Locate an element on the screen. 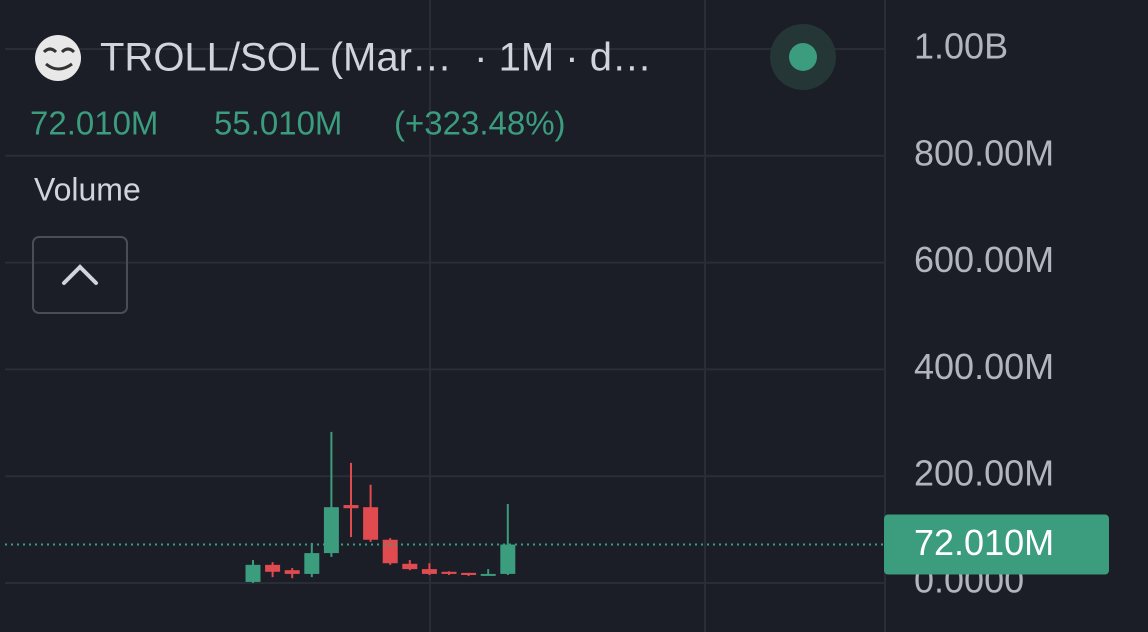 The width and height of the screenshot is (1148, 632). price-tag is located at coordinates (996, 544).